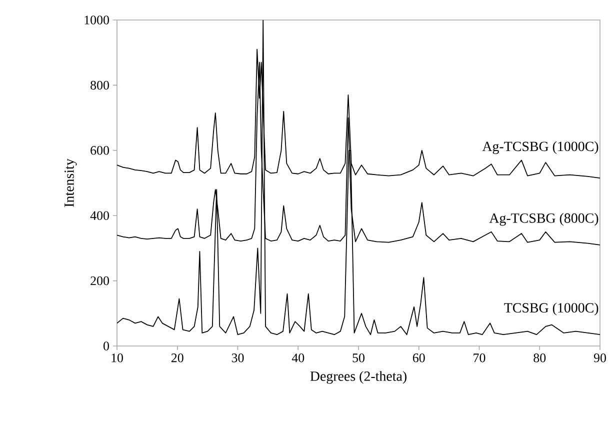 The width and height of the screenshot is (616, 441). I want to click on series-label: Ag-TCSBG (800C), so click(543, 219).